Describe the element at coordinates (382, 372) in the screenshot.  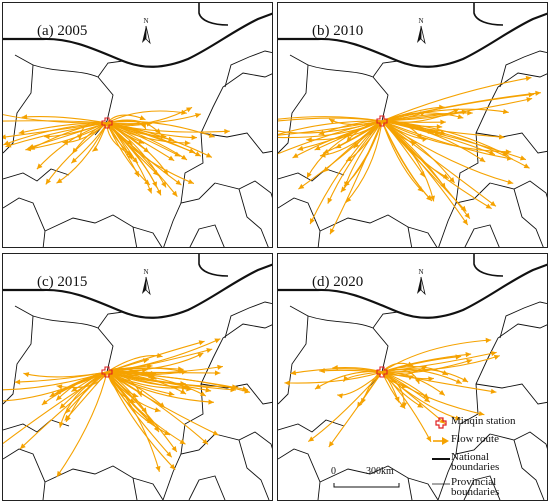
I see `minqin-station-marker` at that location.